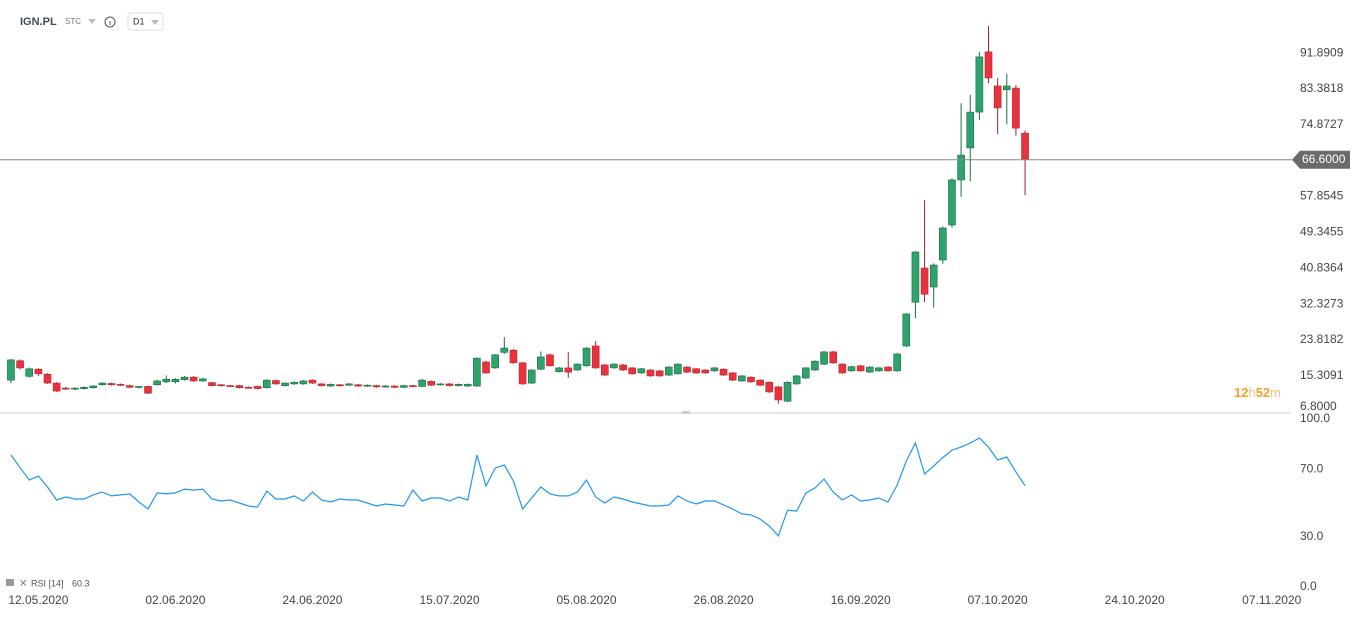 The image size is (1361, 618). Describe the element at coordinates (1263, 392) in the screenshot. I see `countdown-part: 52` at that location.